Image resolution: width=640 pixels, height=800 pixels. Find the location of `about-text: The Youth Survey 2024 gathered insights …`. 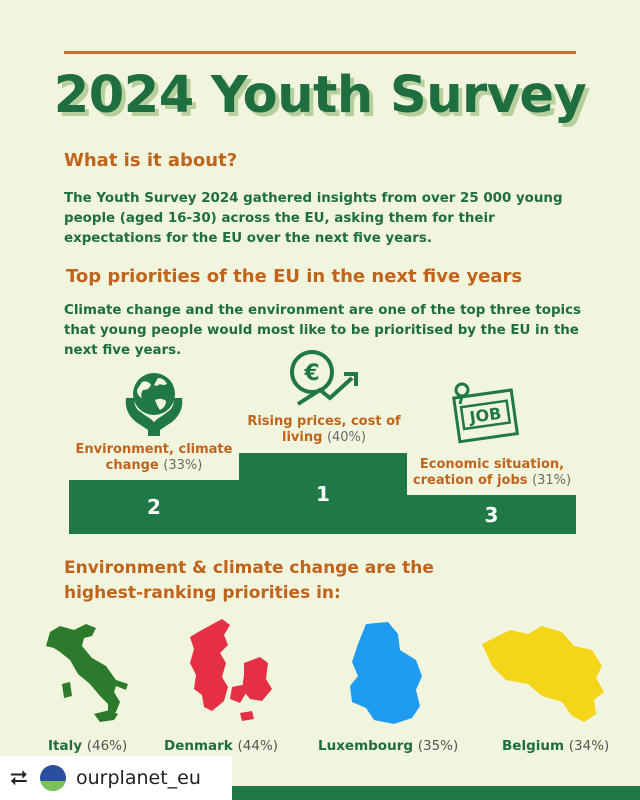

about-text: The Youth Survey 2024 gathered insights … is located at coordinates (313, 218).